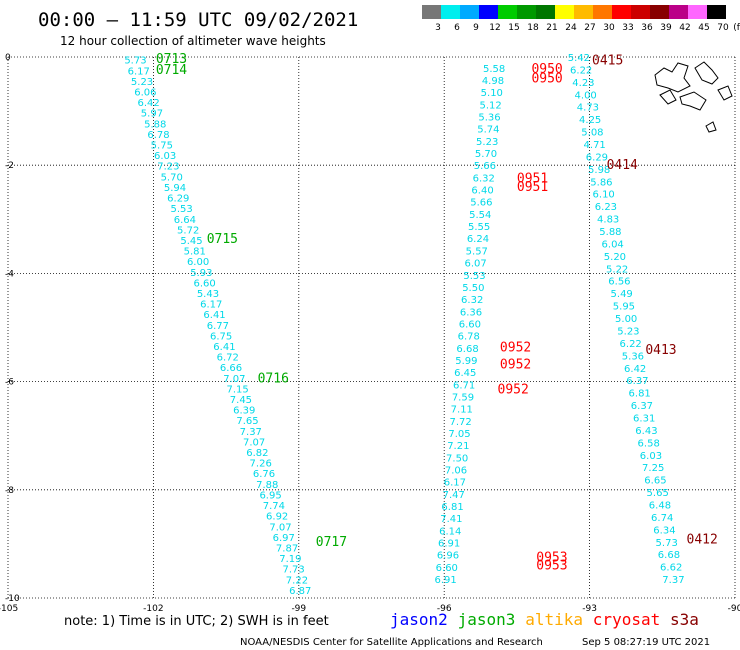 Image resolution: width=740 pixels, height=650 pixels. Describe the element at coordinates (492, 93) in the screenshot. I see `swh-value: 5.10` at that location.